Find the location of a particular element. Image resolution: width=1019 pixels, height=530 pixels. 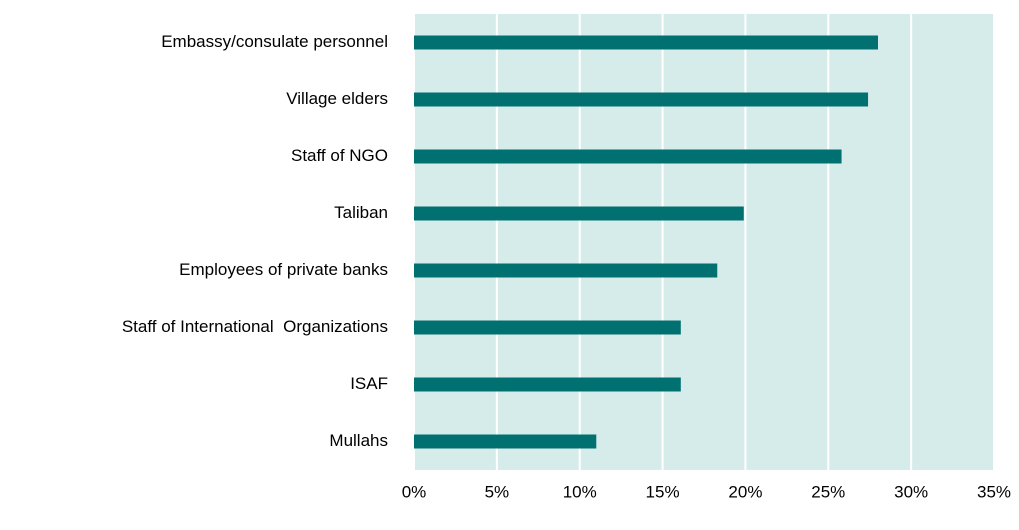

x-tick-label: 20% is located at coordinates (745, 491).